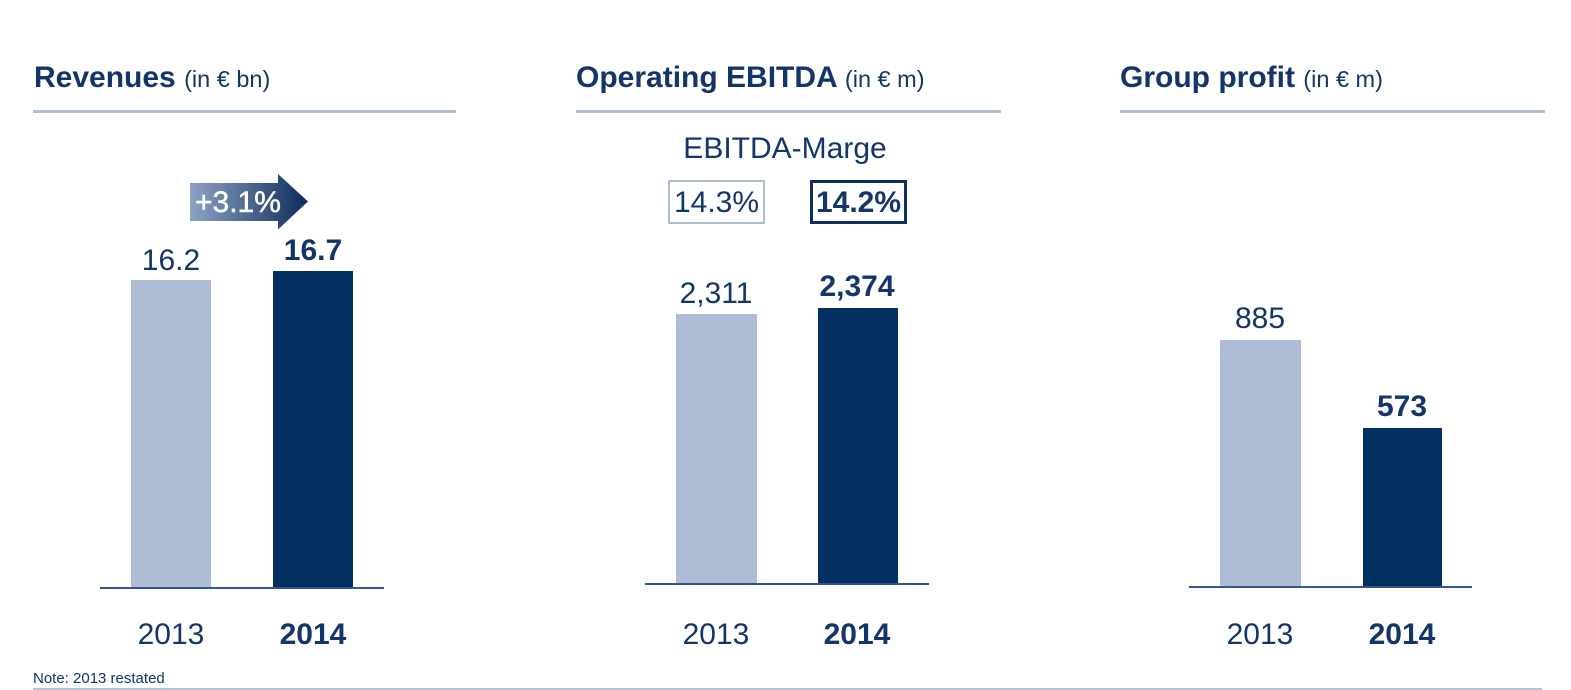 The height and width of the screenshot is (690, 1571). I want to click on svg-text: +3.1%, so click(238, 202).